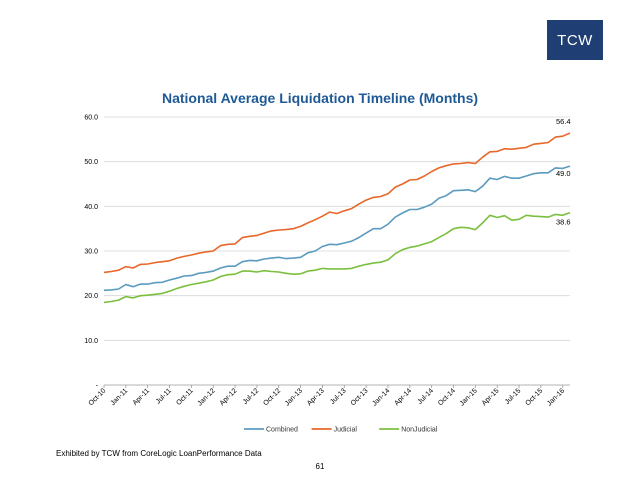 Image resolution: width=640 pixels, height=495 pixels. Describe the element at coordinates (469, 397) in the screenshot. I see `x-tick-label: Jan-15` at that location.